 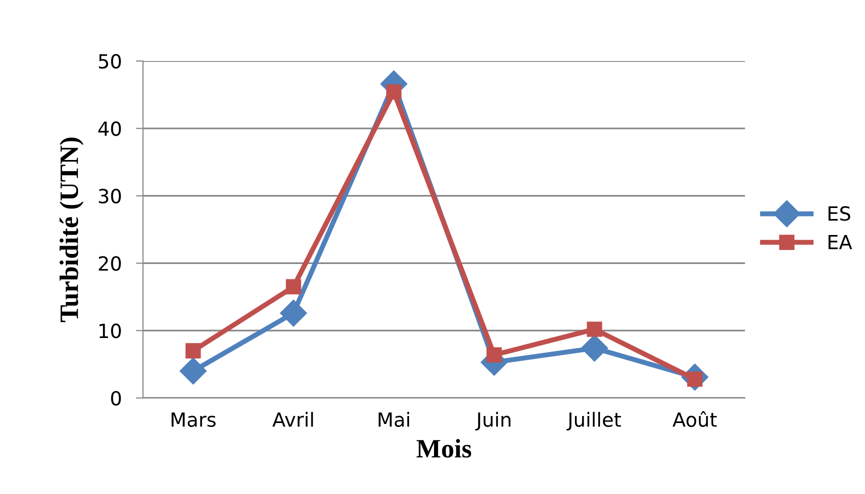 I want to click on y-tick-label: 50, so click(x=109, y=61).